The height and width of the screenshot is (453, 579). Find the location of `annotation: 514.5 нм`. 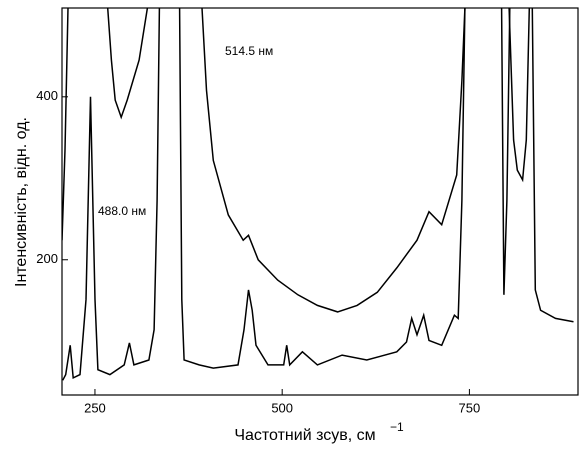

annotation: 514.5 нм is located at coordinates (249, 51).